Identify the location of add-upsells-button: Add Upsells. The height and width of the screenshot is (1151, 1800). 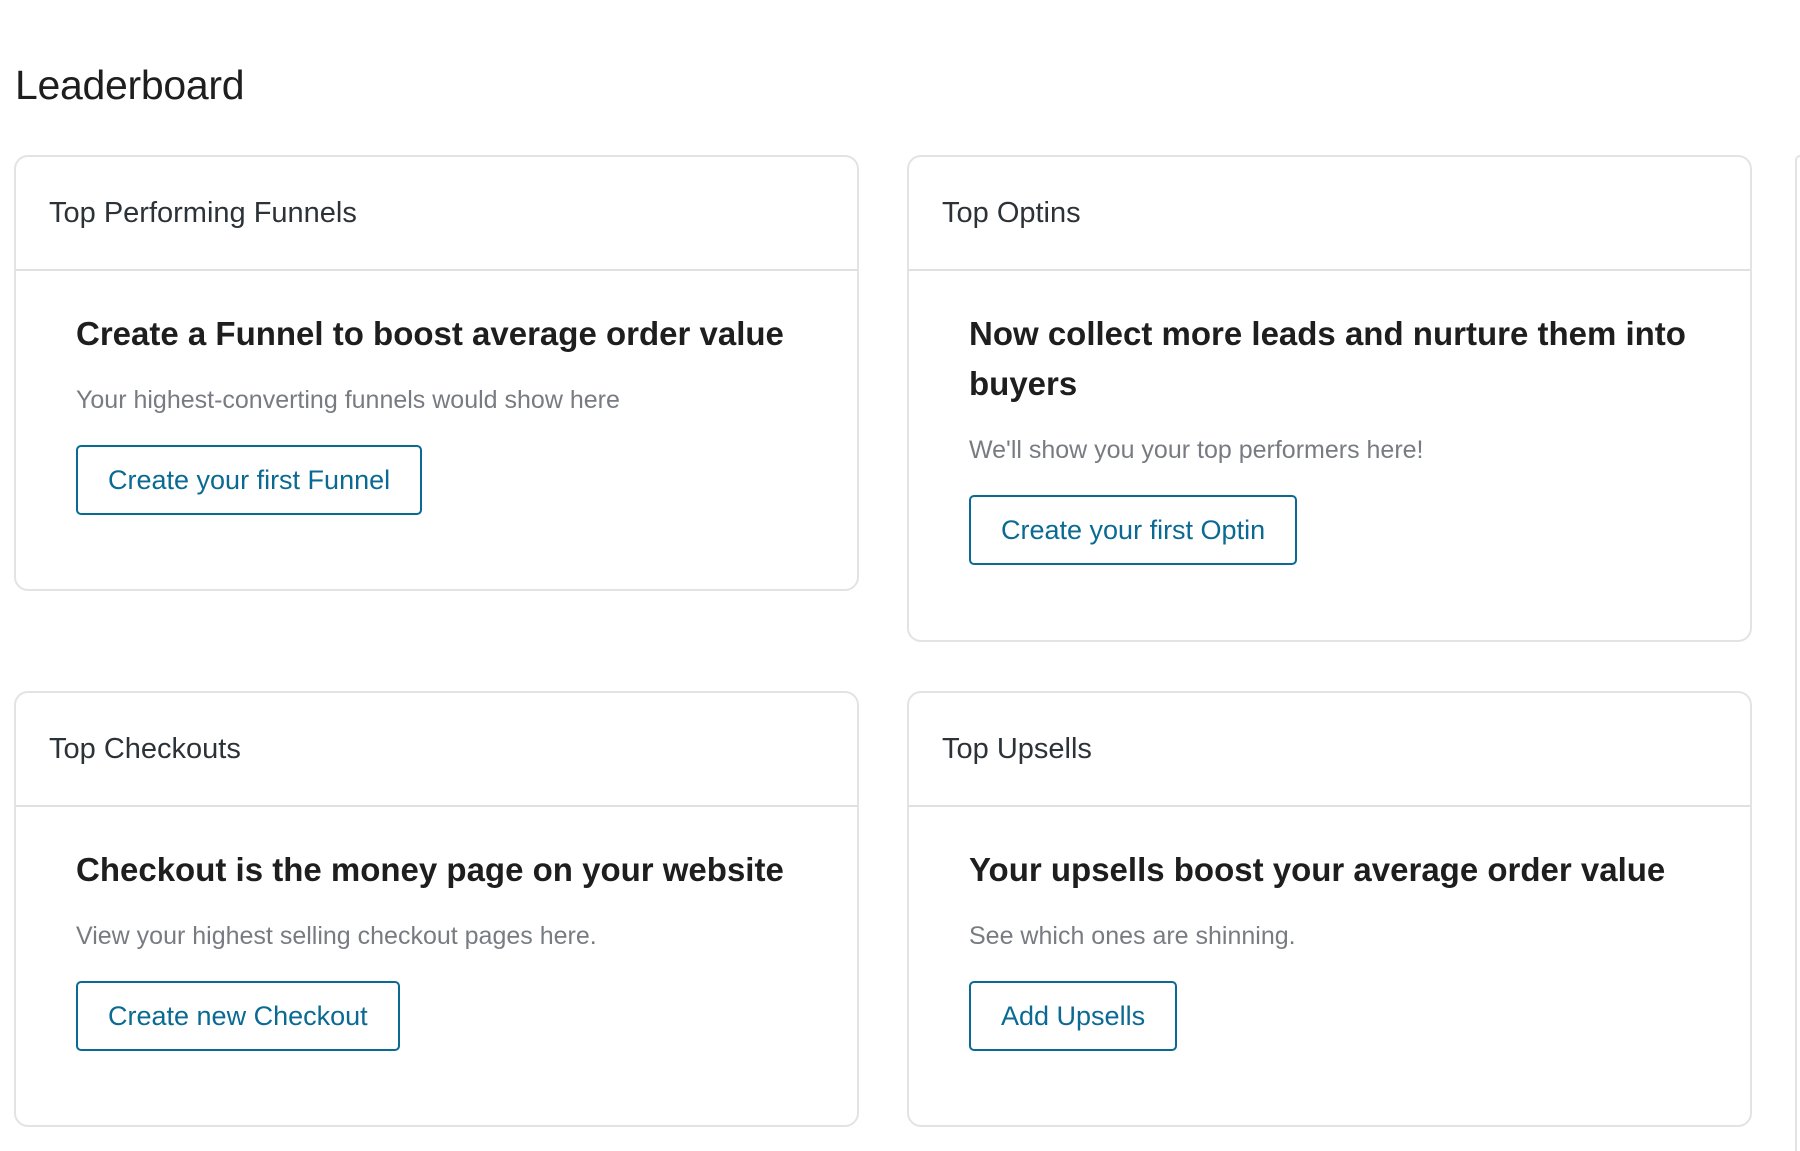
(1073, 1016).